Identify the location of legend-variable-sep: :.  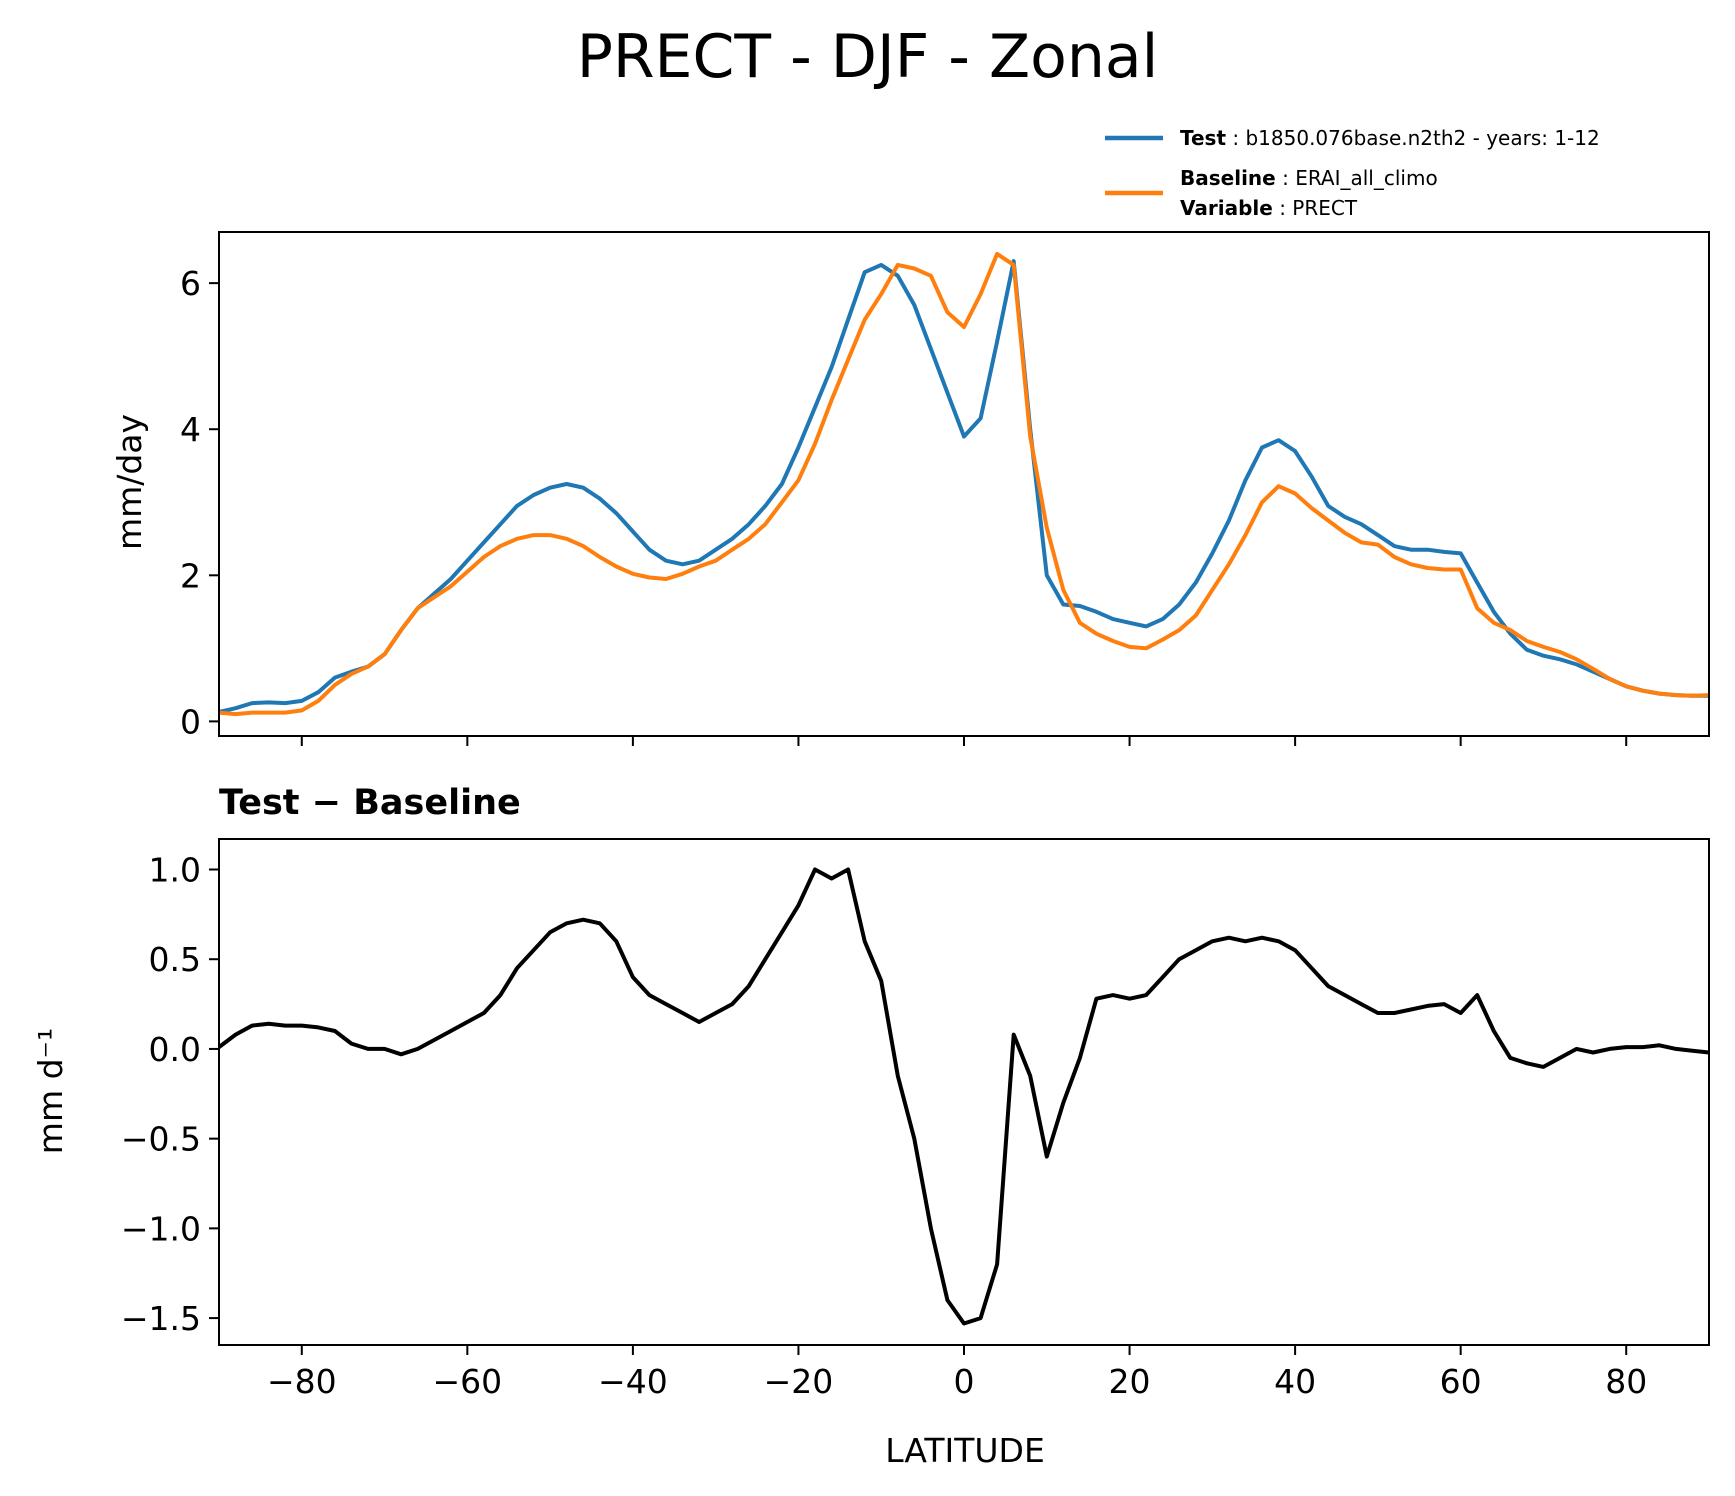
(1282, 208).